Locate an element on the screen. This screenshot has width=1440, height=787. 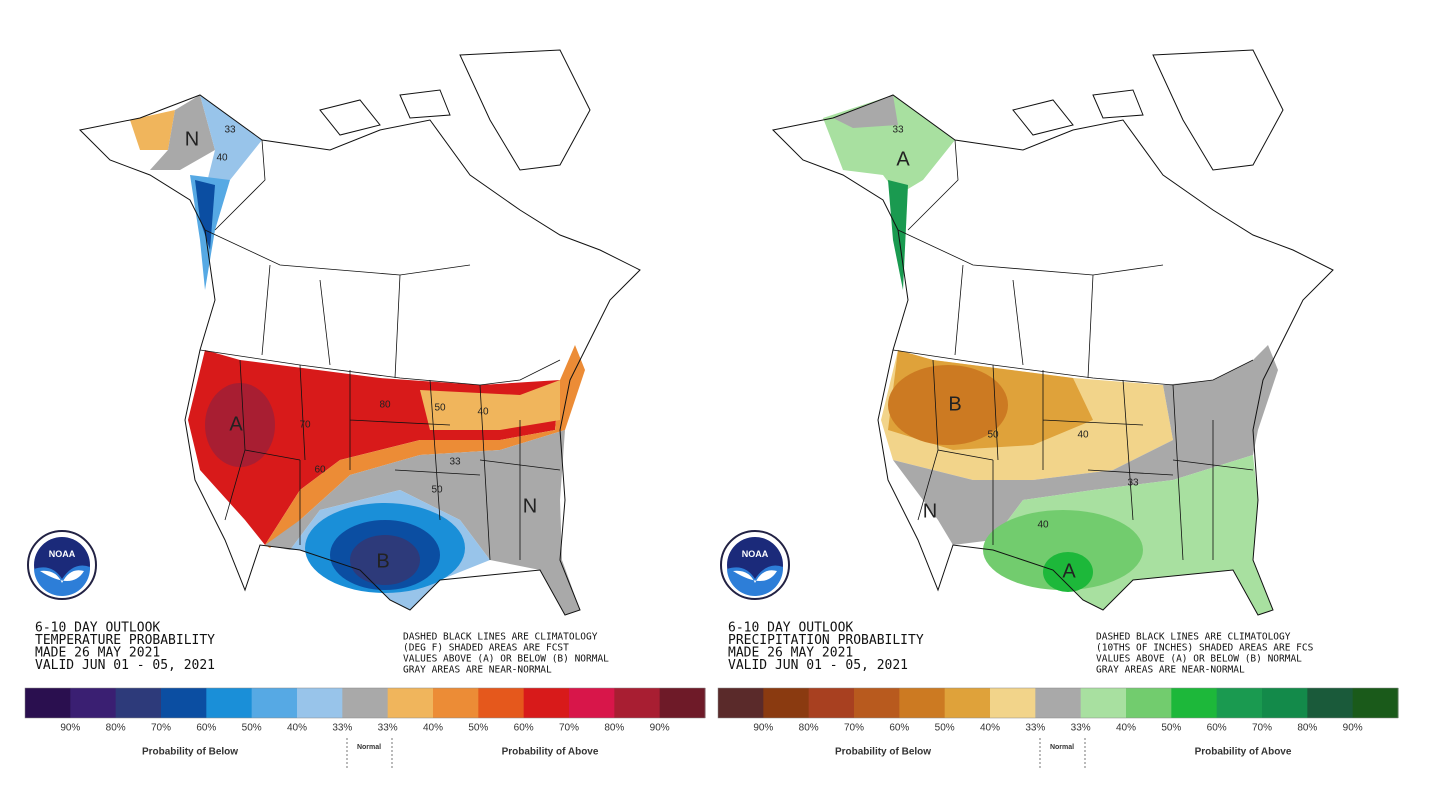
contour-label: 70 is located at coordinates (305, 425).